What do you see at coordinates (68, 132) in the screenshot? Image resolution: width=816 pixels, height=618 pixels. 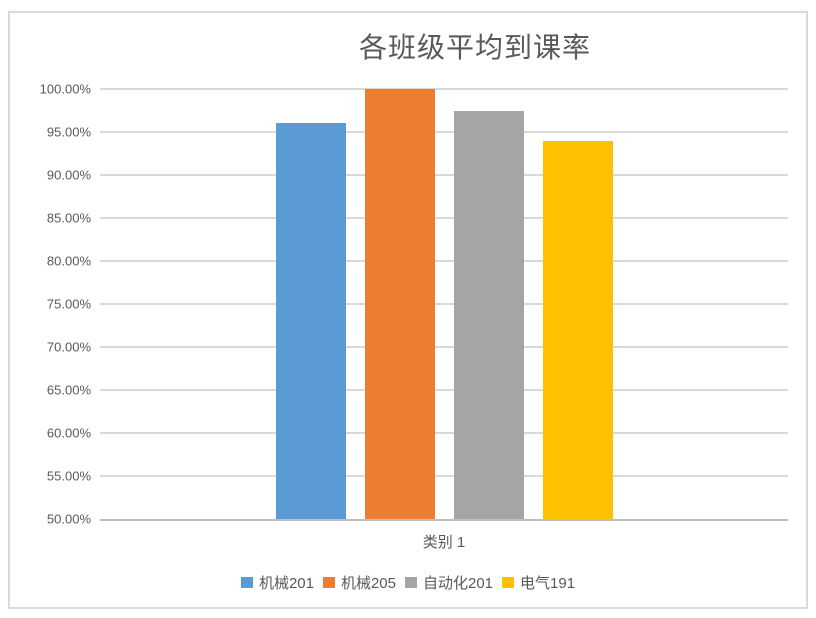 I see `y-tick-label: 95.00%` at bounding box center [68, 132].